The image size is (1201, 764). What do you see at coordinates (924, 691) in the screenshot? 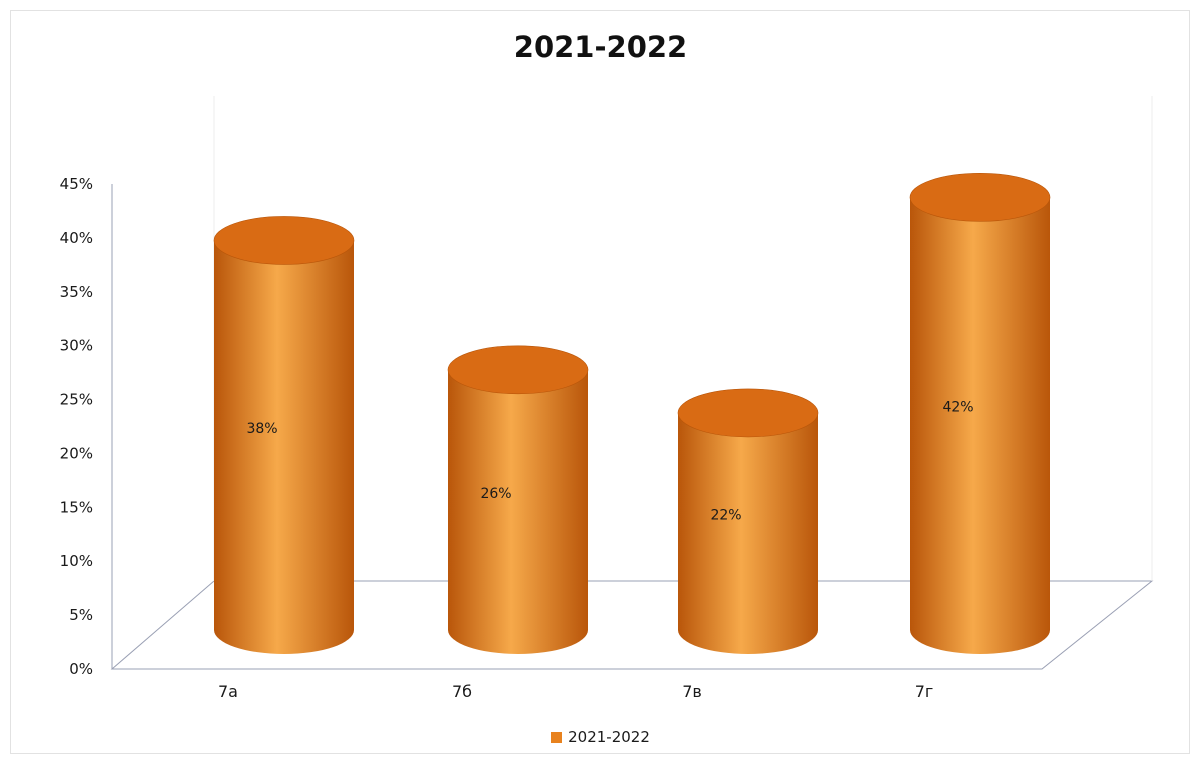
I see `x-tick-label: 7г` at bounding box center [924, 691].